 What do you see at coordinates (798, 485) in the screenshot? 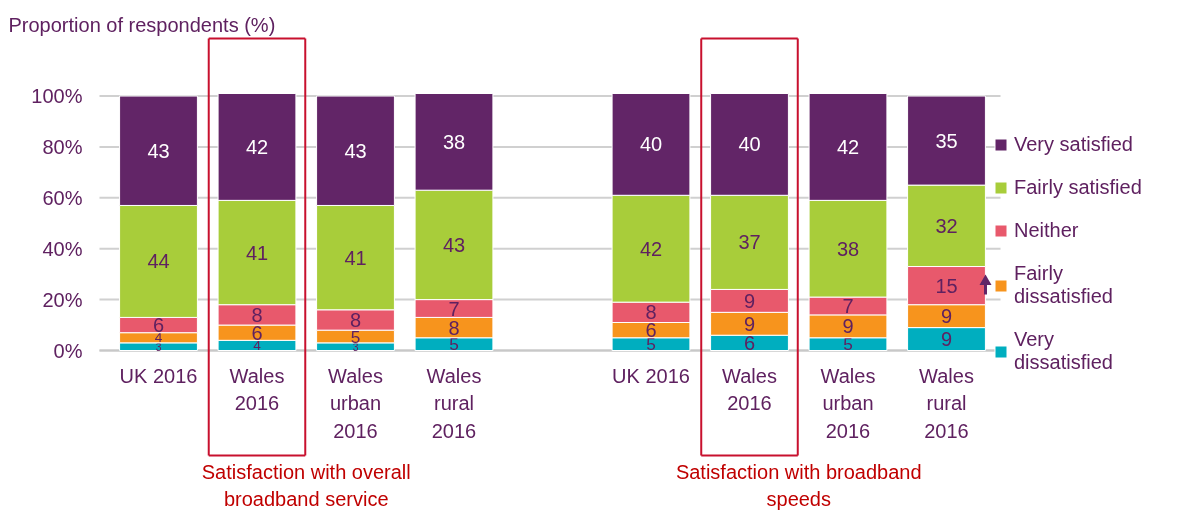
I see `text: Satisfaction with broadband speeds` at bounding box center [798, 485].